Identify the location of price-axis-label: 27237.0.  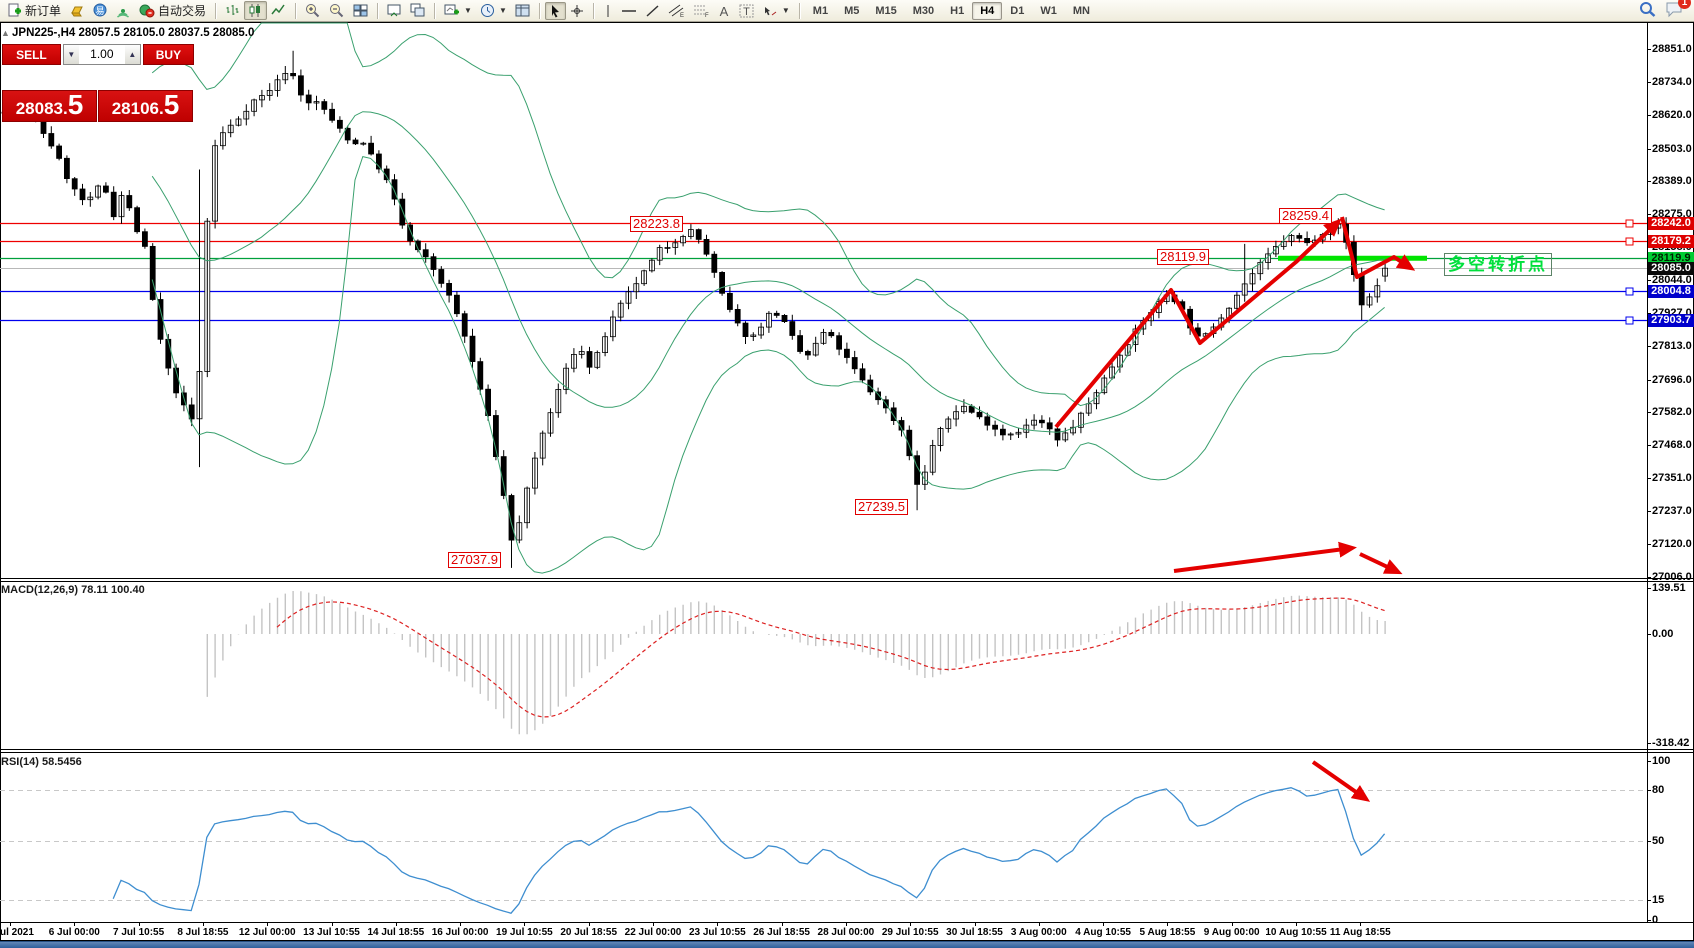
(1673, 511).